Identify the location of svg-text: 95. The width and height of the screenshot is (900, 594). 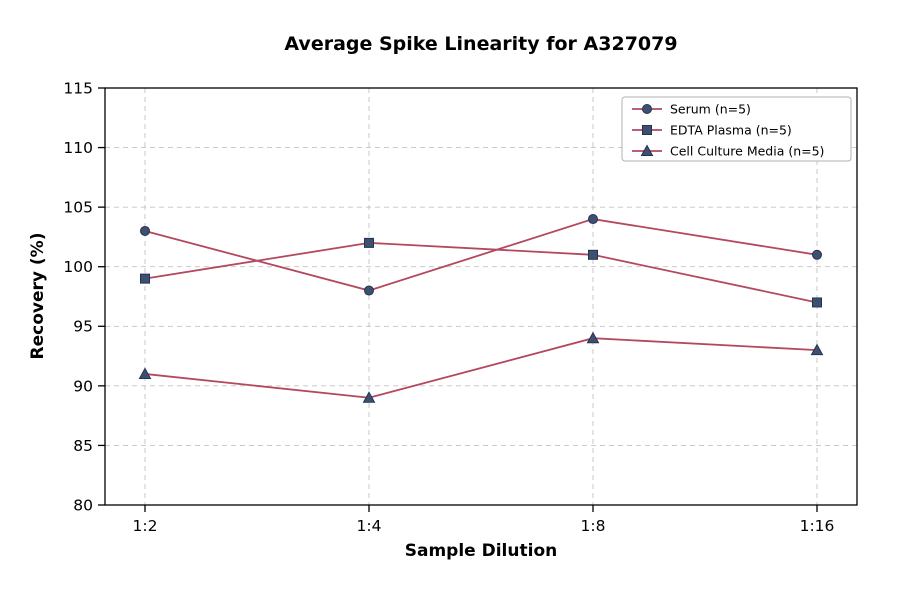
(83, 327).